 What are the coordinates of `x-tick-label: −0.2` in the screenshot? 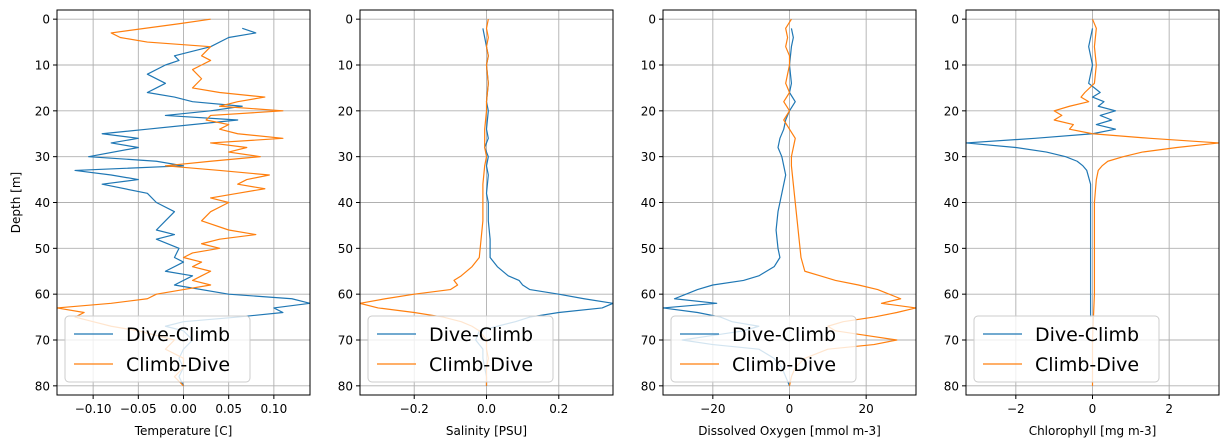 It's located at (414, 409).